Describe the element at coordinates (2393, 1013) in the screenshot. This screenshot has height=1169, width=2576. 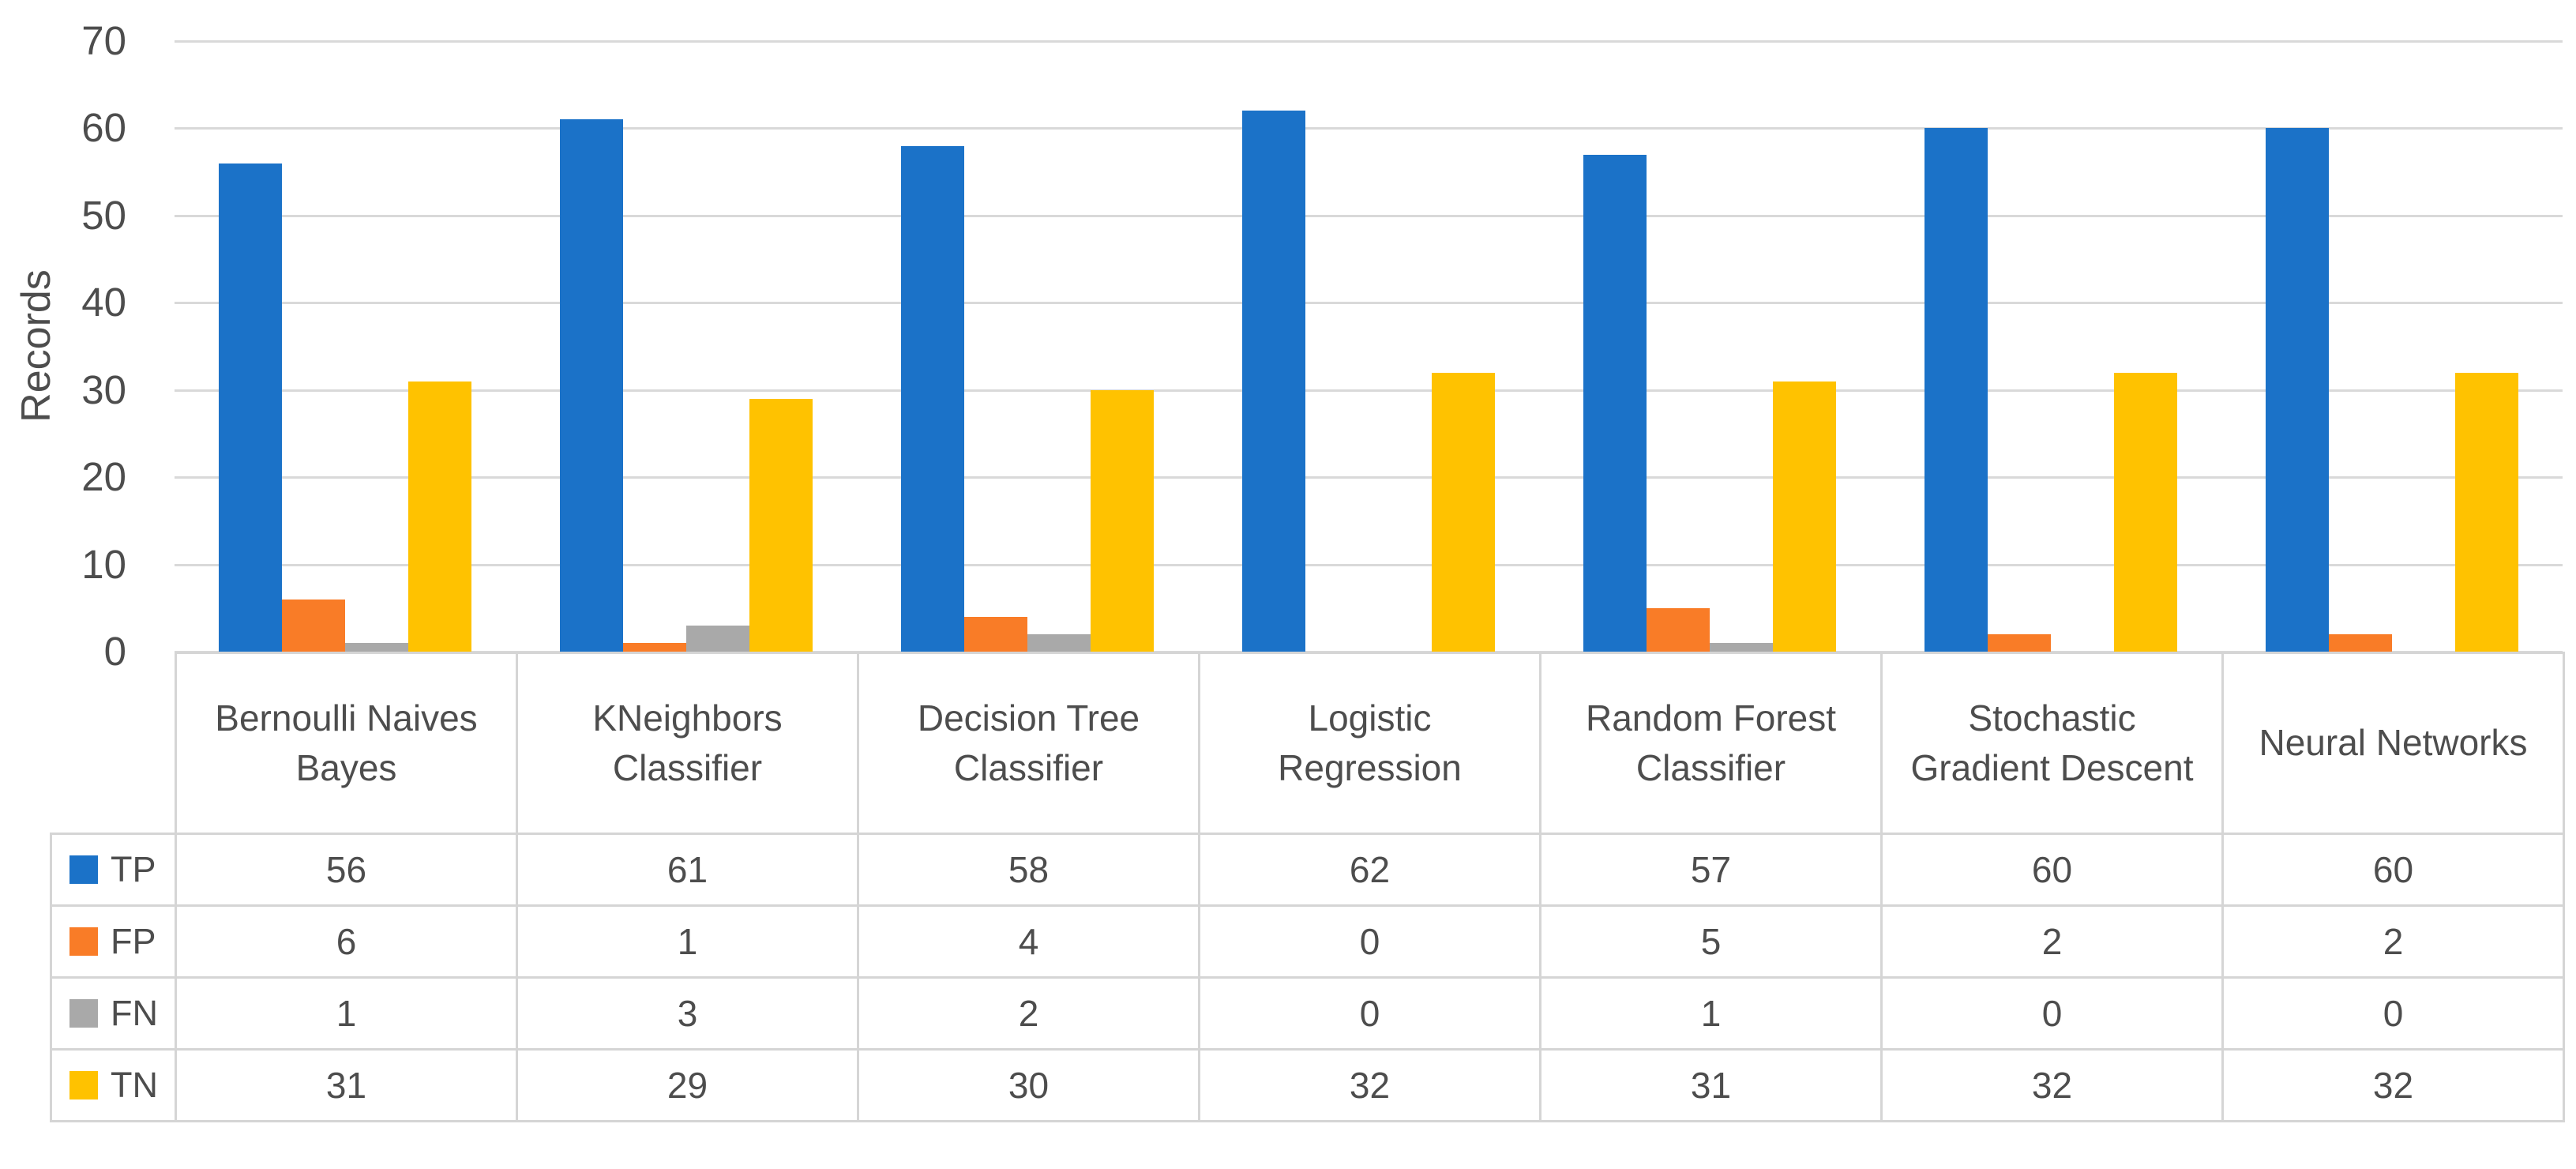
I see `value-fn-7: 0` at that location.